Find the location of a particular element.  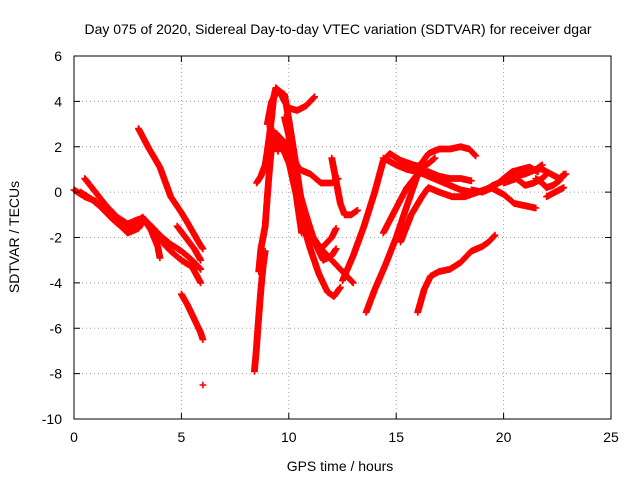

x-tick-label: 25 is located at coordinates (611, 437).